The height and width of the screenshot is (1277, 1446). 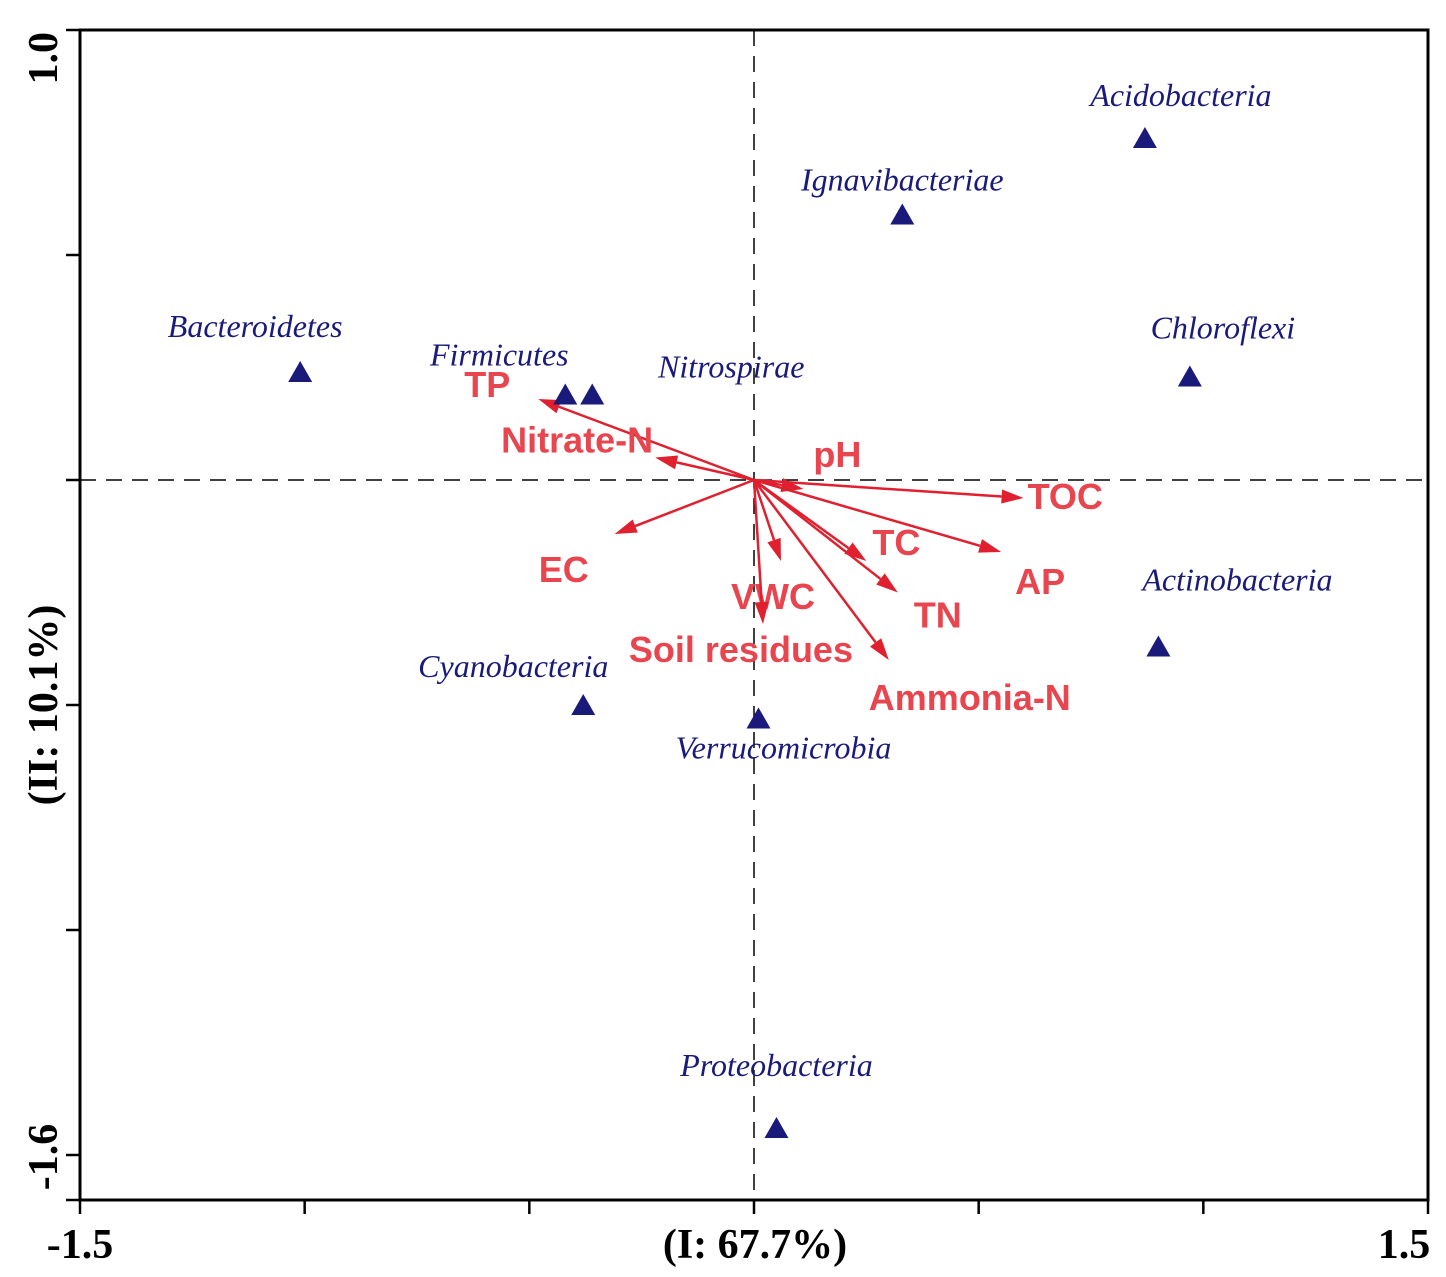 I want to click on env-arrow-ap, so click(x=877, y=515).